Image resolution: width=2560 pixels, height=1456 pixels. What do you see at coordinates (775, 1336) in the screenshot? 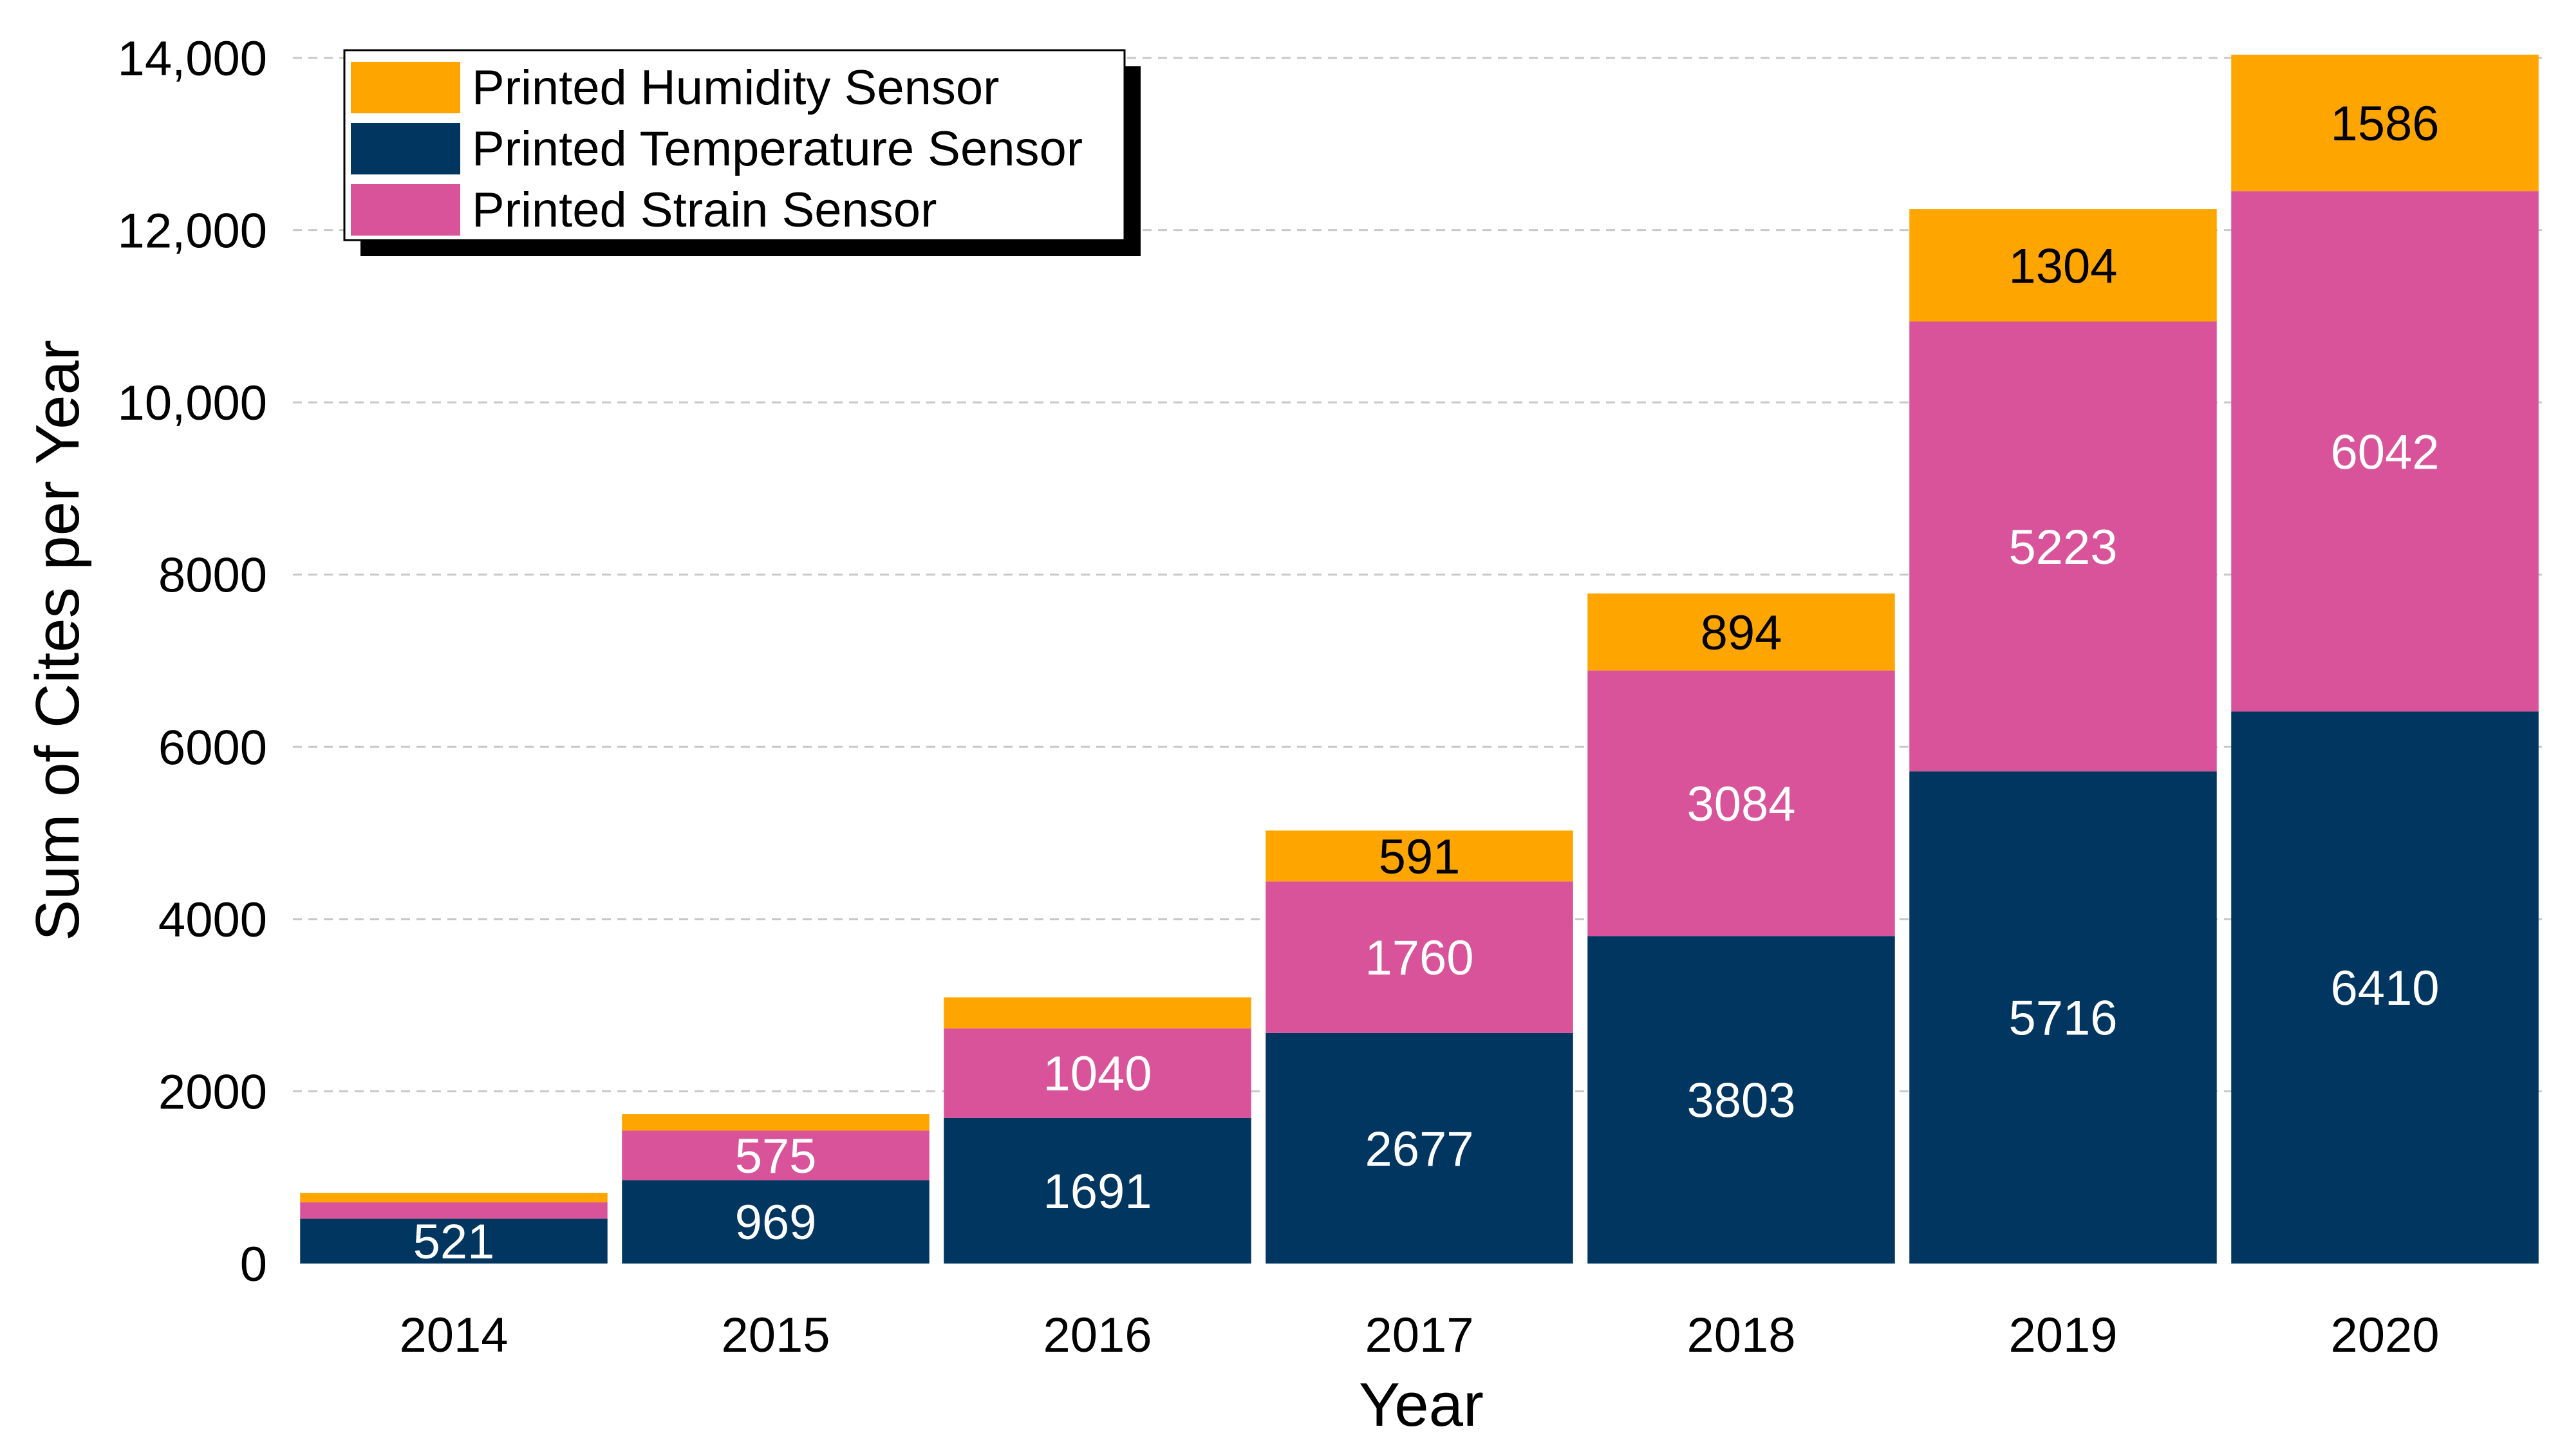
I see `x-tick-label: 2015` at bounding box center [775, 1336].